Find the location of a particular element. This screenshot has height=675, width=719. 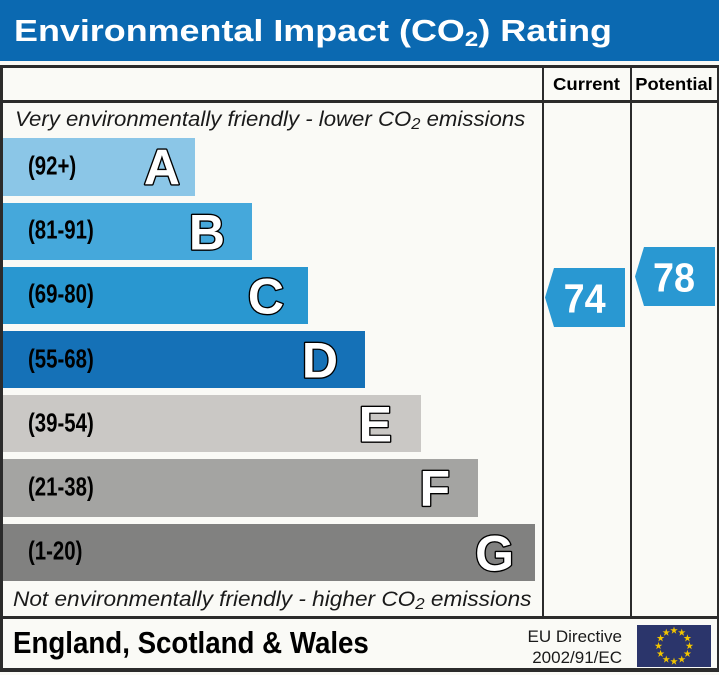

svg-text: 78 is located at coordinates (674, 278).